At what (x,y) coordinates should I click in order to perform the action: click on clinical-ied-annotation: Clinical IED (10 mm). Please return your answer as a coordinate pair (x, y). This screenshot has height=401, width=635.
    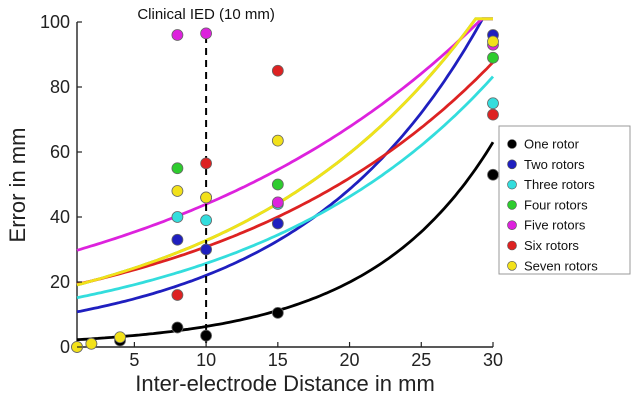
    Looking at the image, I should click on (206, 14).